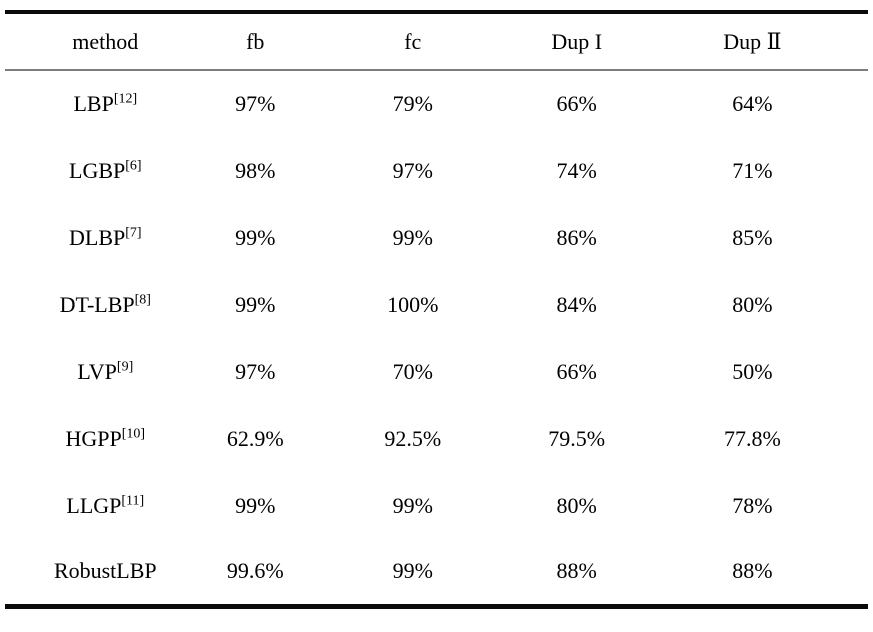 The width and height of the screenshot is (873, 632). I want to click on value-cell: 92.5%, so click(413, 438).